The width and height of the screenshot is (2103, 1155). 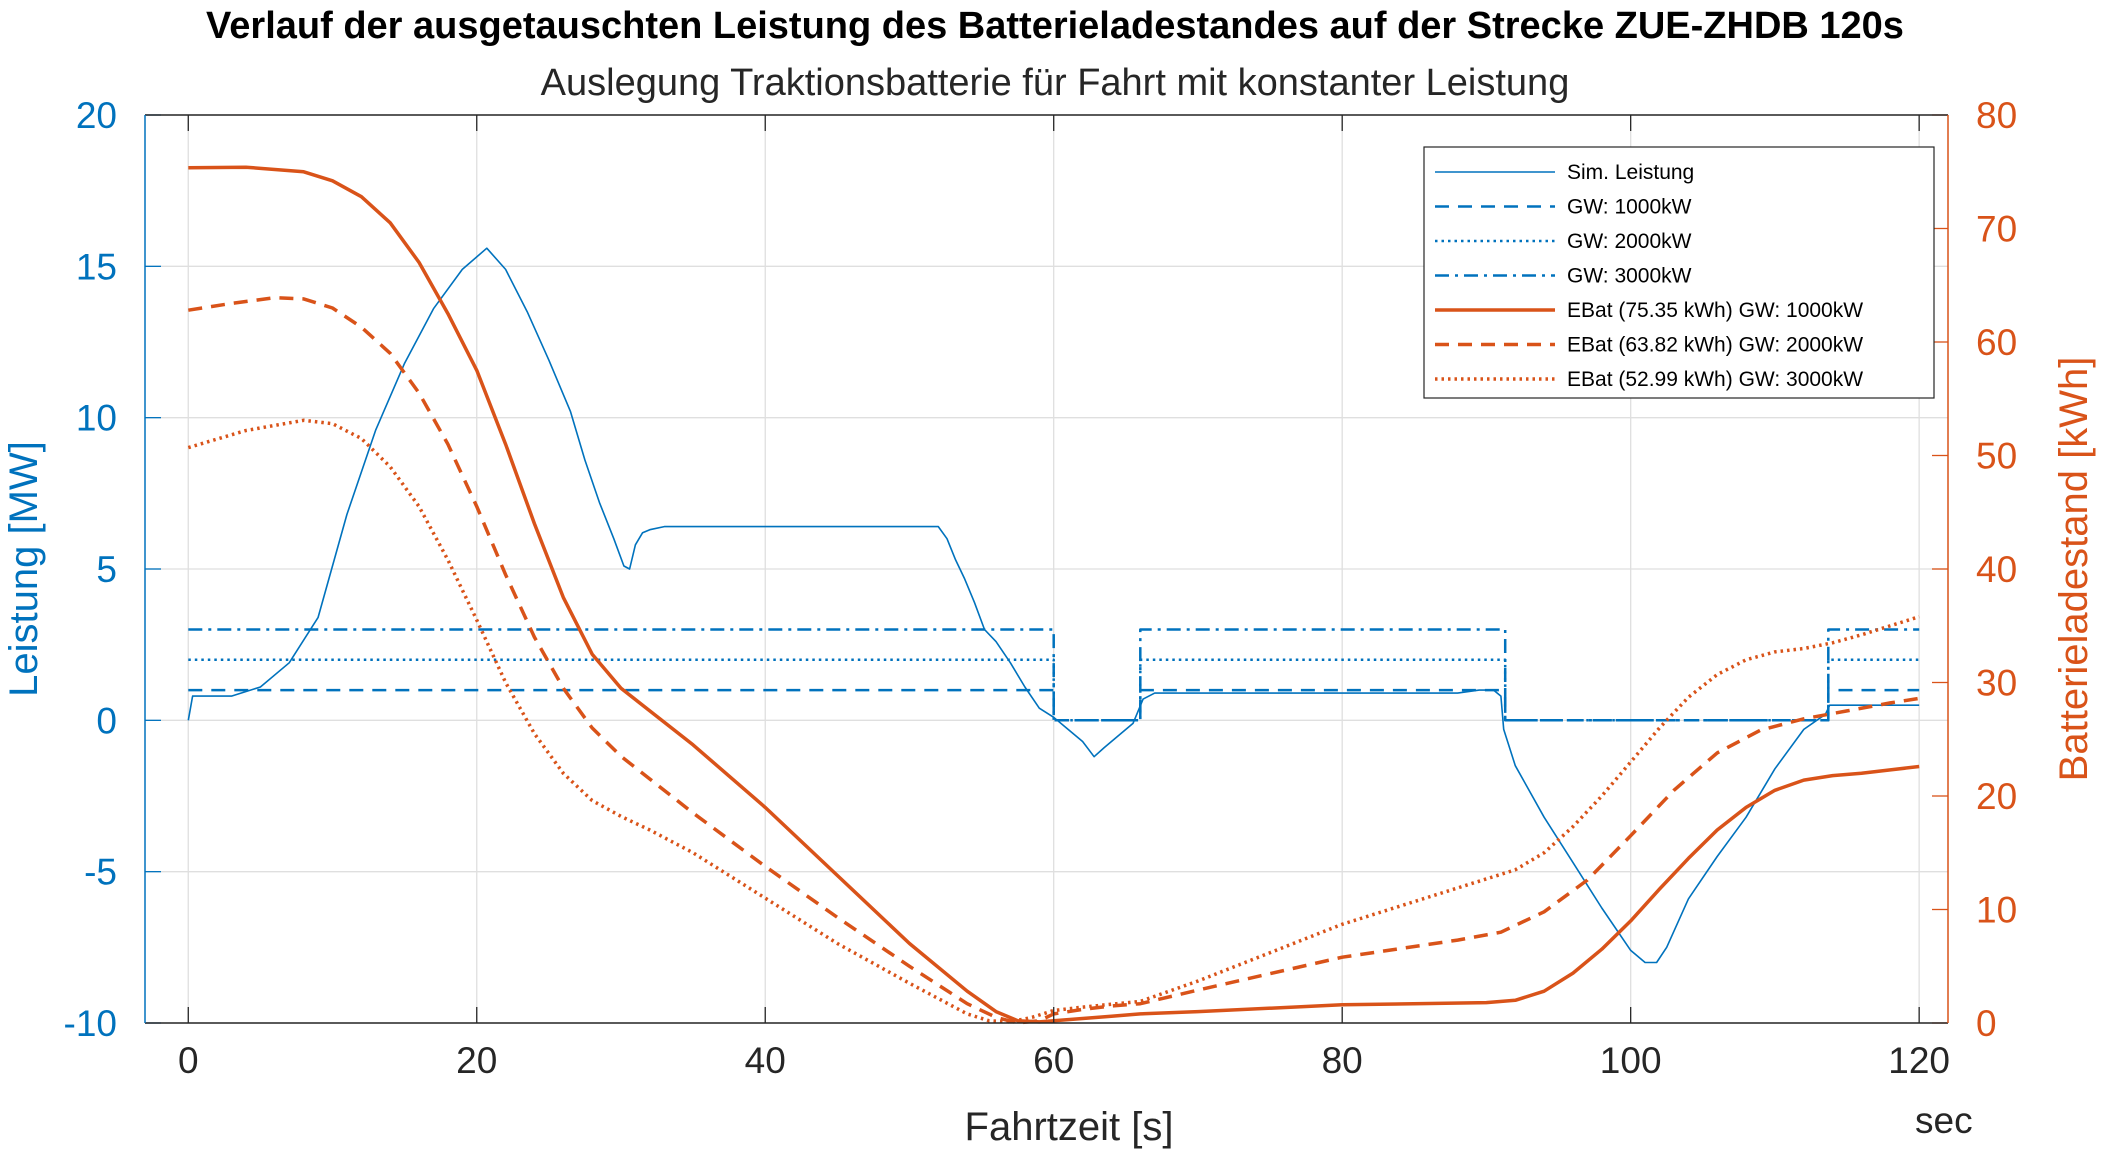 What do you see at coordinates (188, 1060) in the screenshot?
I see `x-tick-label: 0` at bounding box center [188, 1060].